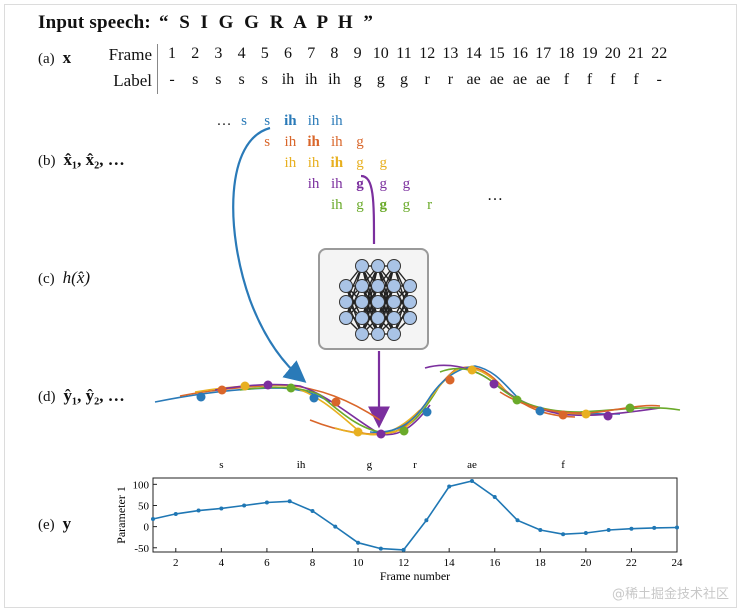 The width and height of the screenshot is (743, 614). Describe the element at coordinates (67, 523) in the screenshot. I see `row-e-symbol: y` at that location.